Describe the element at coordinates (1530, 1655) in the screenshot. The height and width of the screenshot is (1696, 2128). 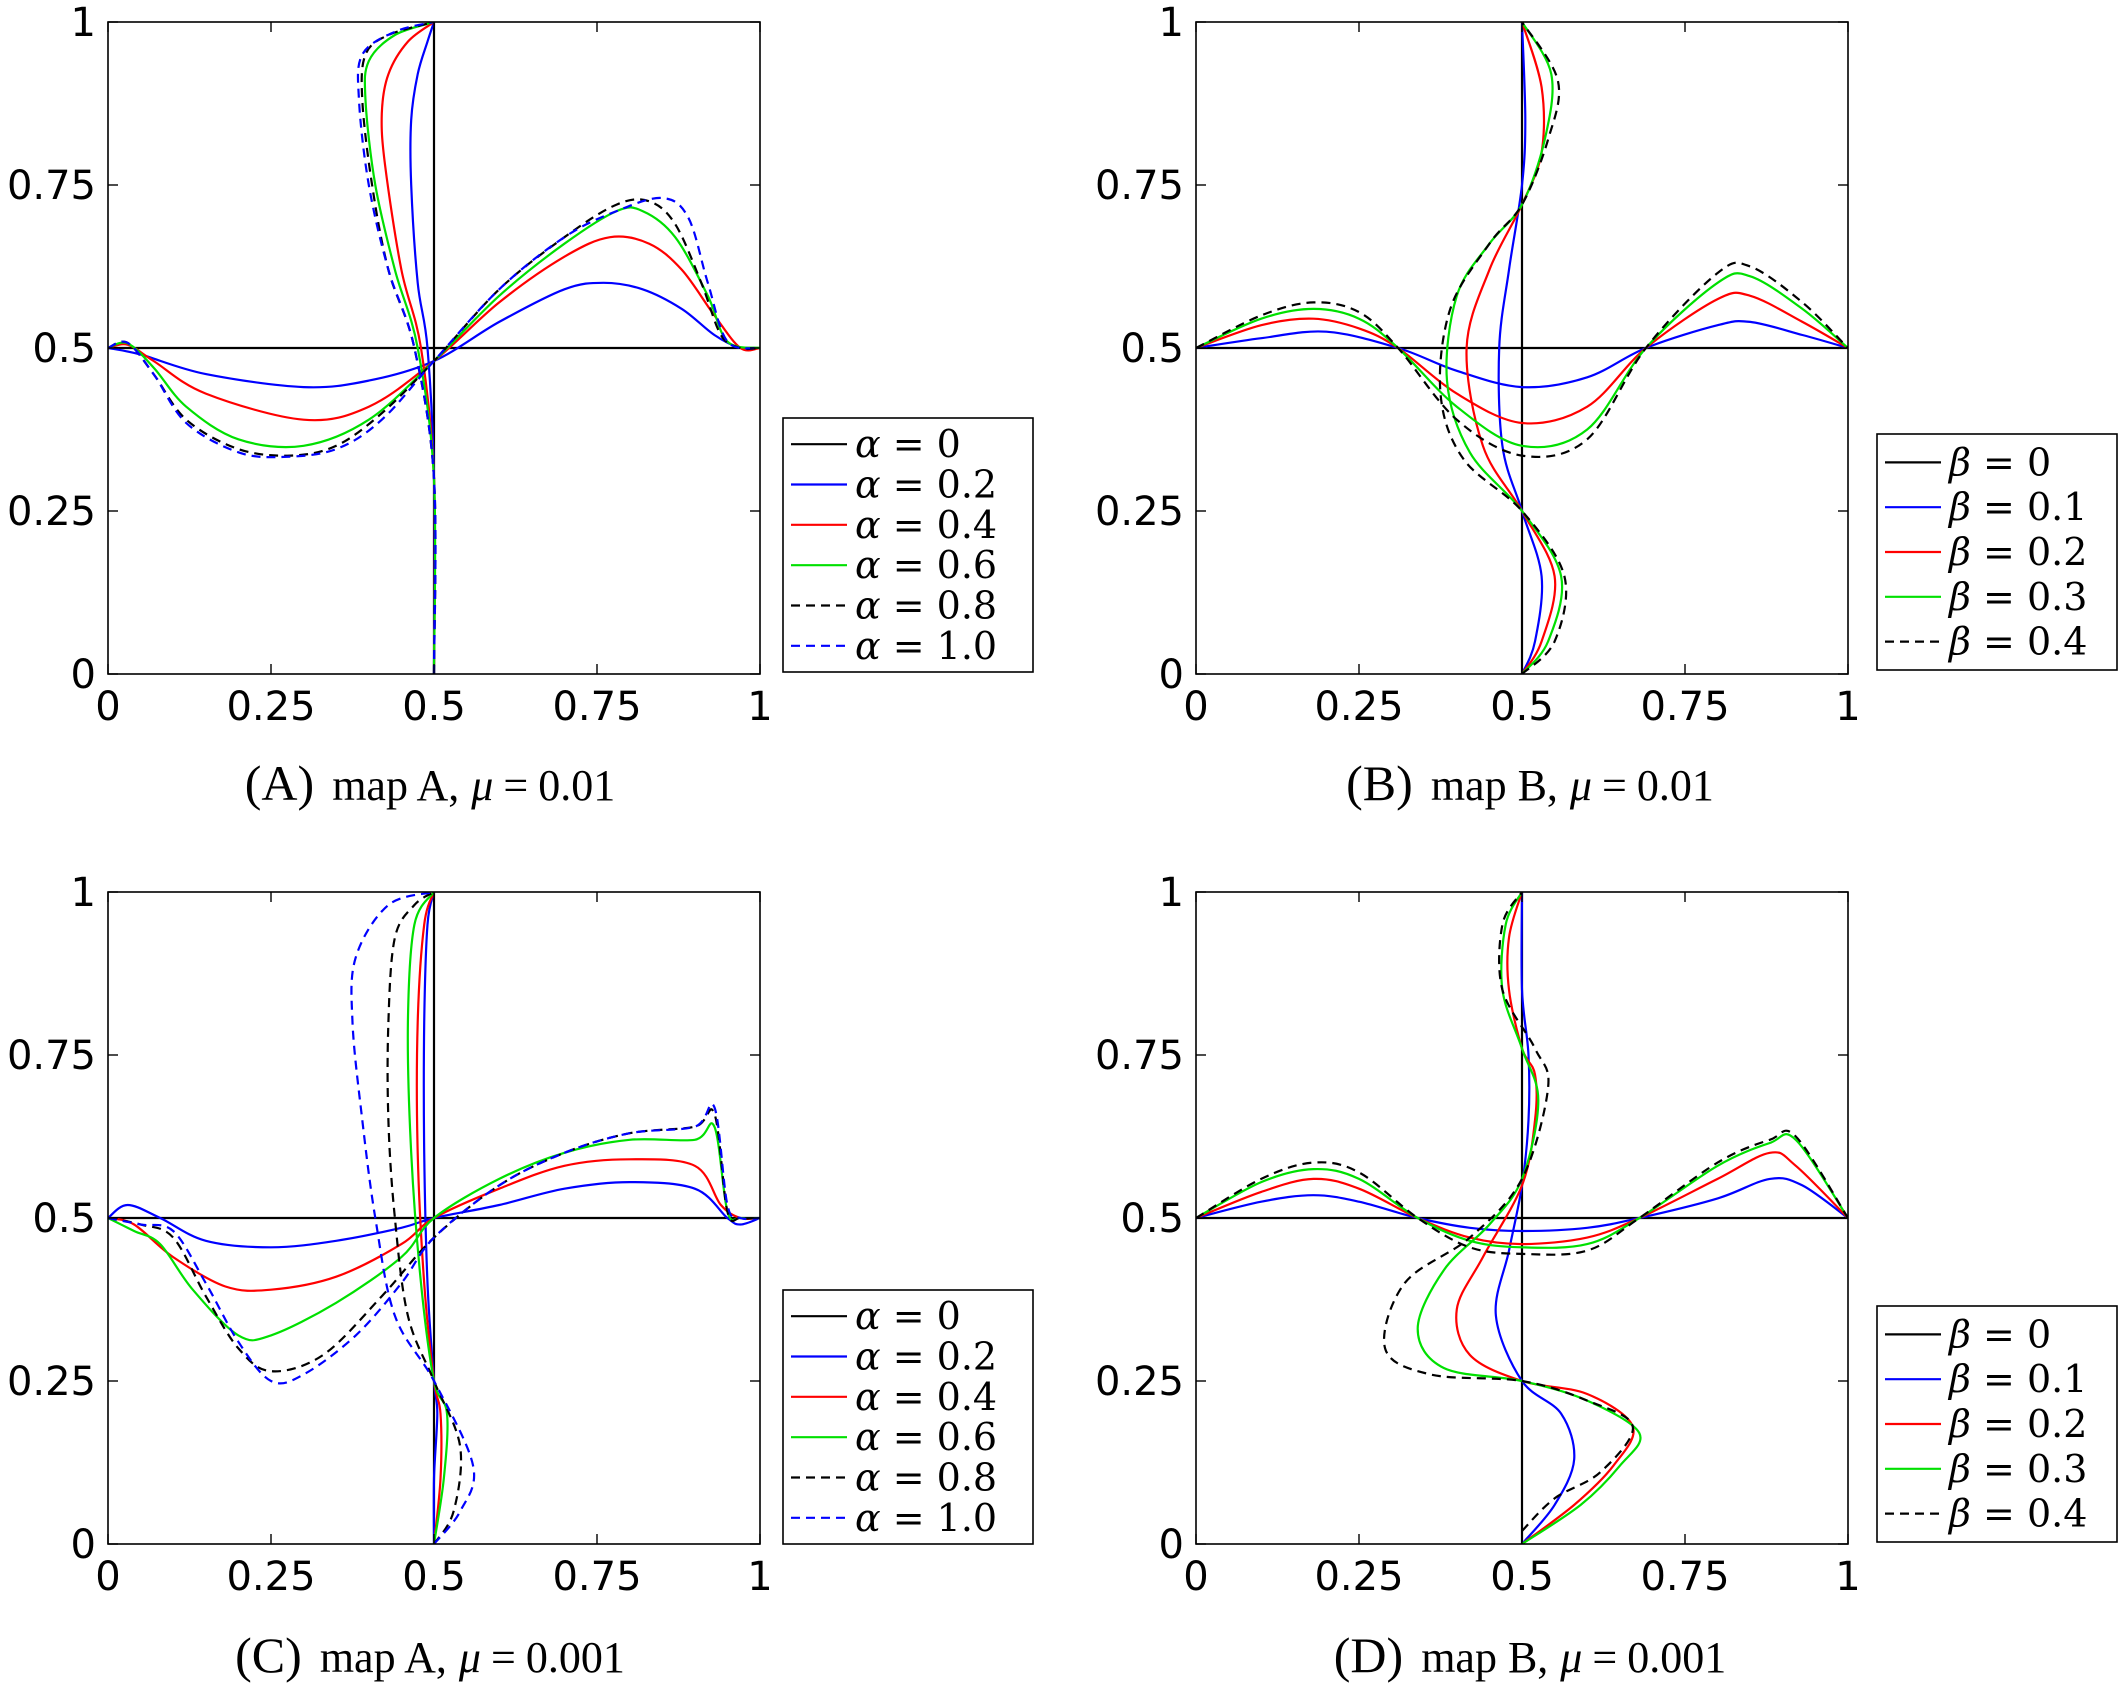
I see `panel-caption: (D) map B, μ = 0.001` at that location.